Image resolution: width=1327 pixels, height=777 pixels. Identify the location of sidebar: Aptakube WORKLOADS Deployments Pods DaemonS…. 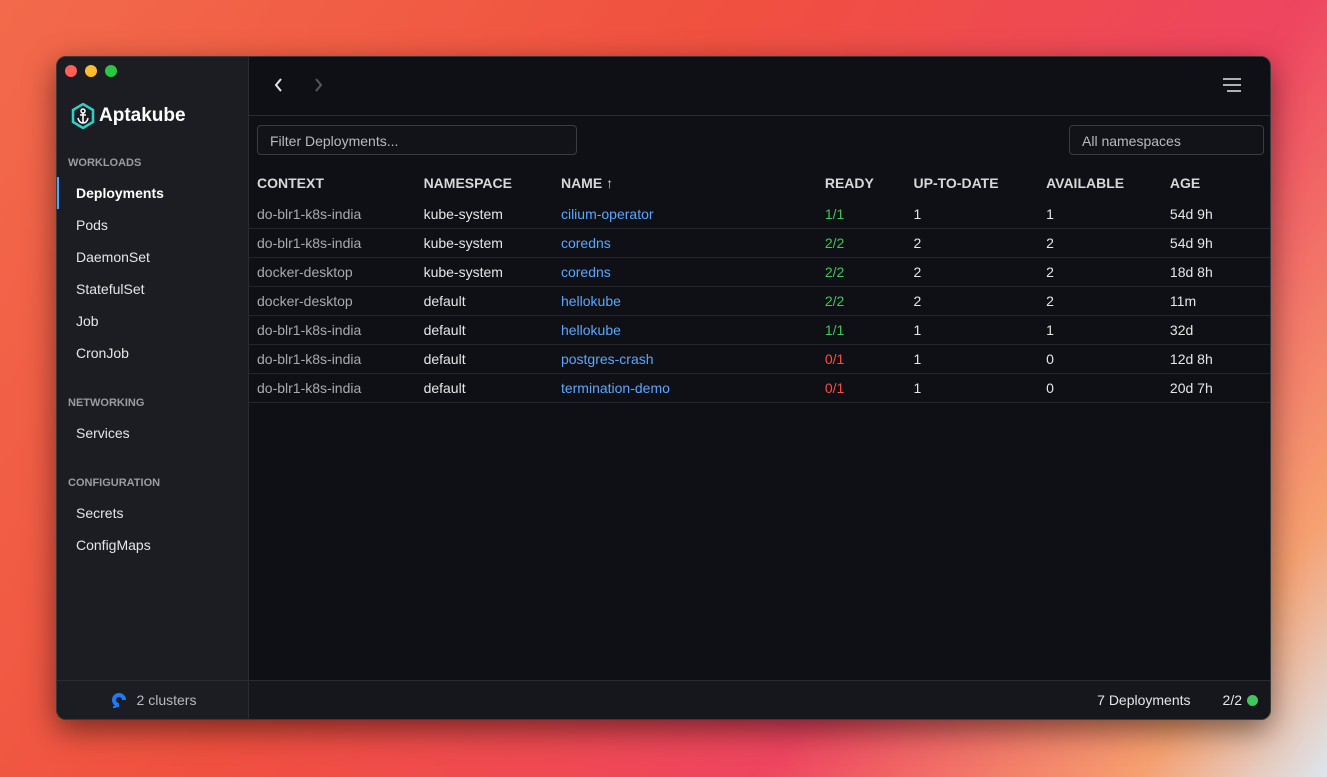
(153, 388).